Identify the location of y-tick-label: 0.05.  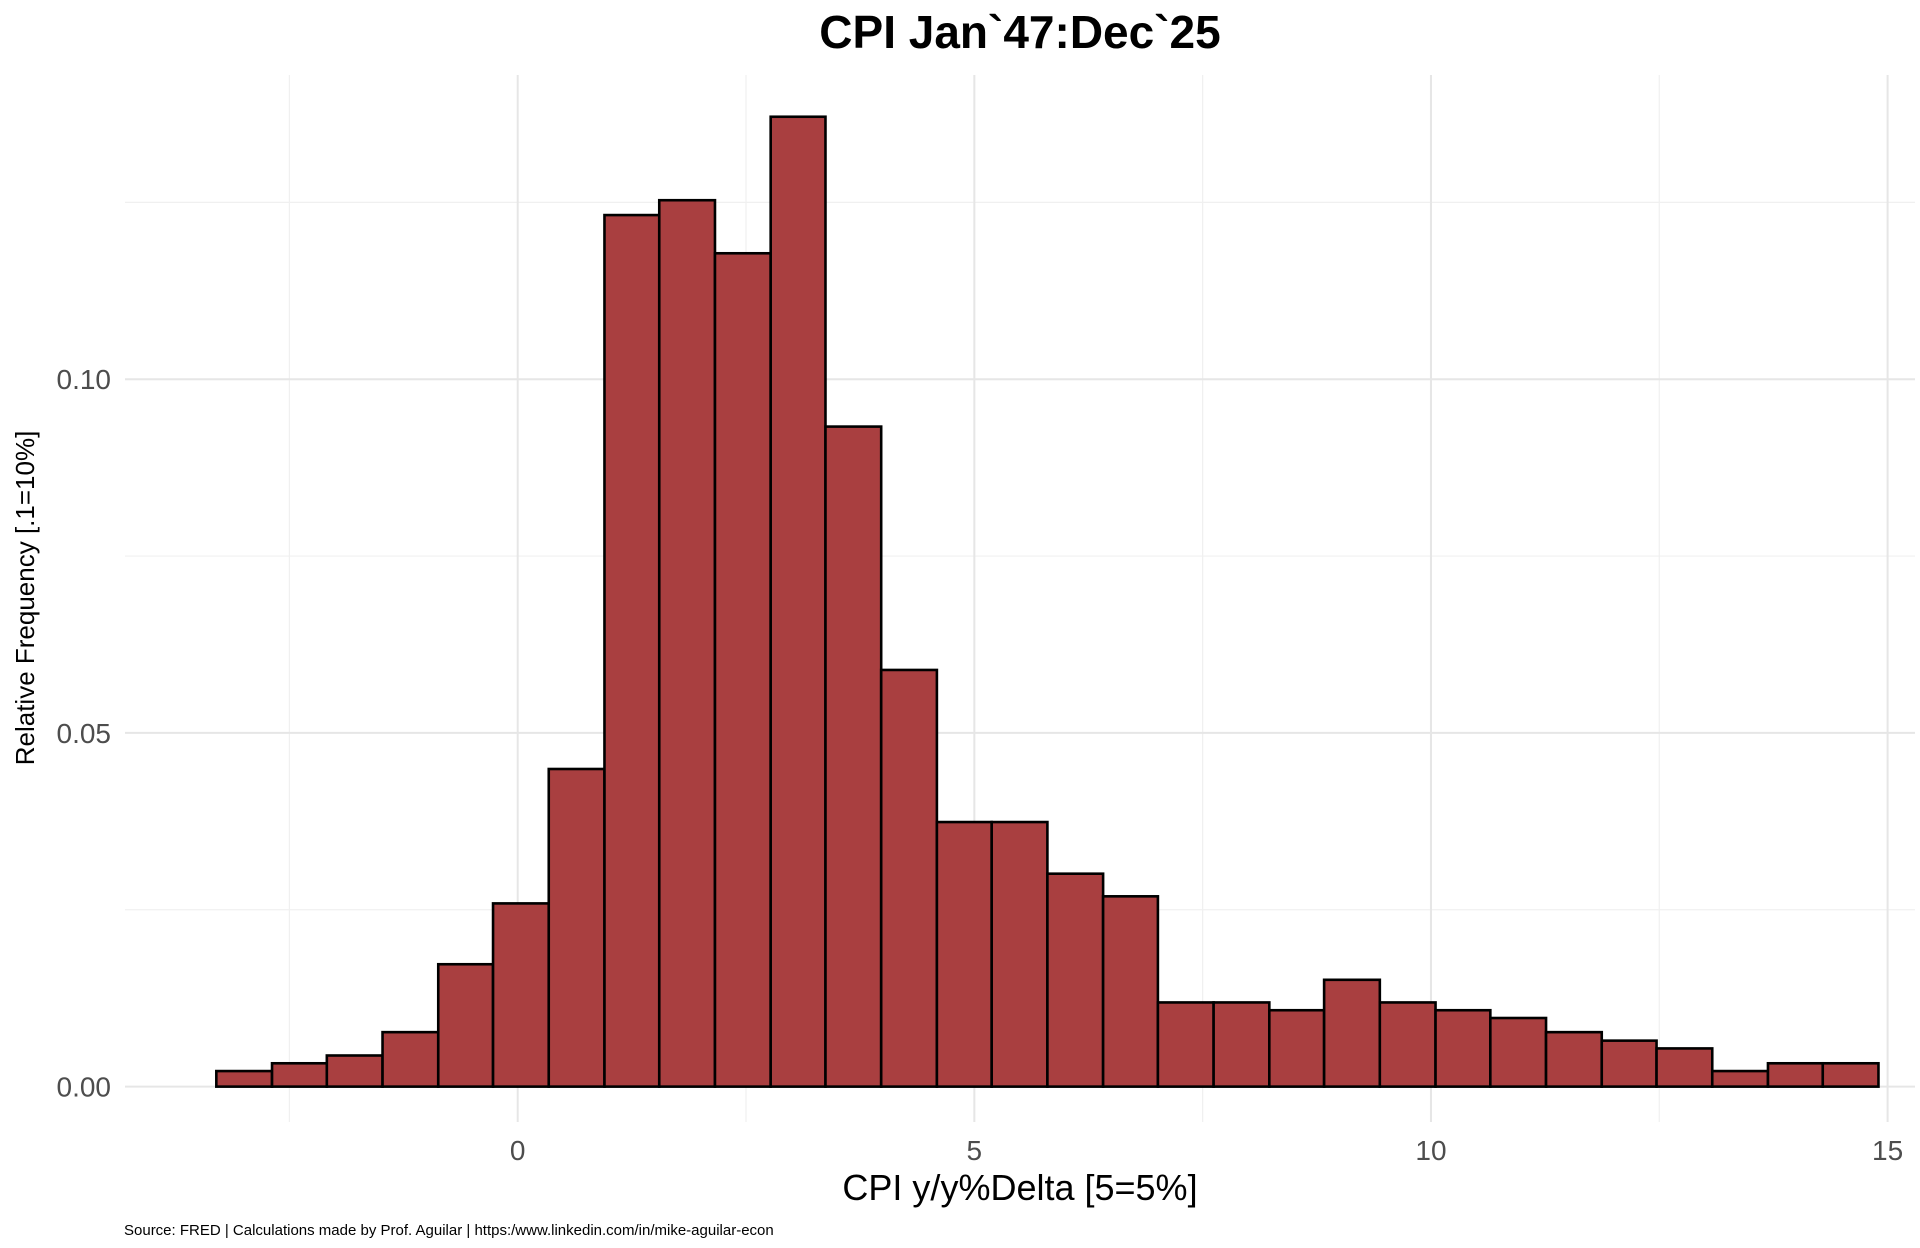
(84, 733).